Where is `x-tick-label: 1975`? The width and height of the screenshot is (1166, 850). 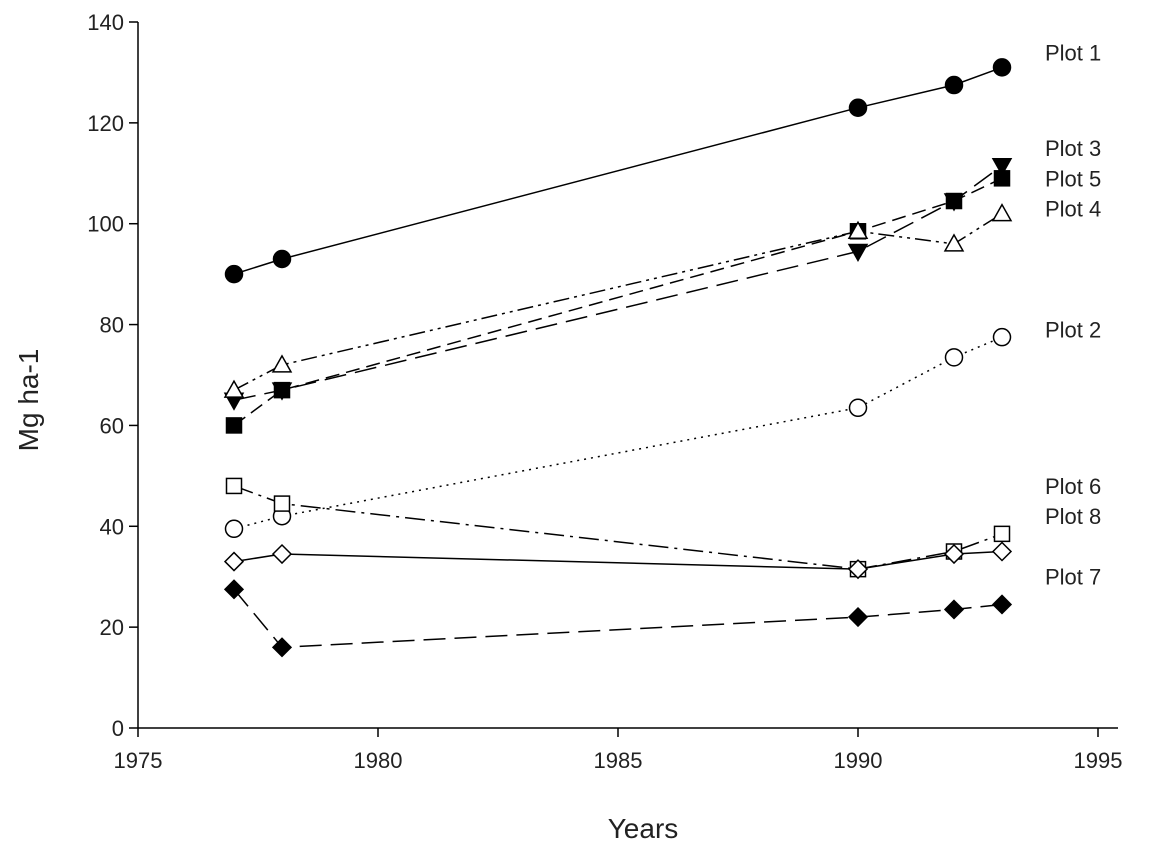 x-tick-label: 1975 is located at coordinates (138, 760).